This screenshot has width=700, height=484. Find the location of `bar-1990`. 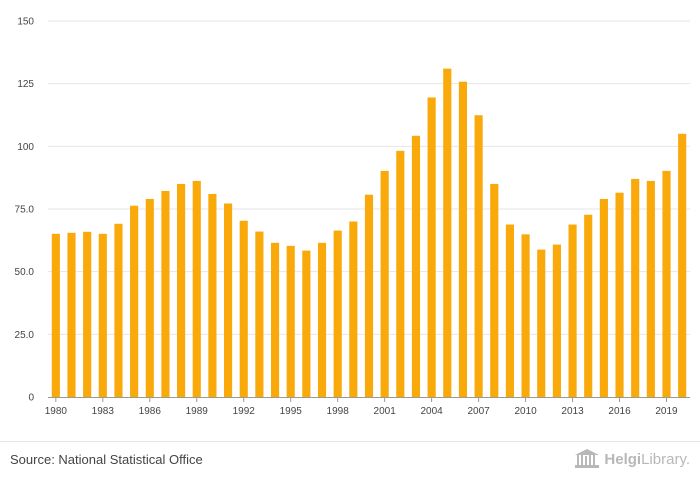

bar-1990 is located at coordinates (212, 295).